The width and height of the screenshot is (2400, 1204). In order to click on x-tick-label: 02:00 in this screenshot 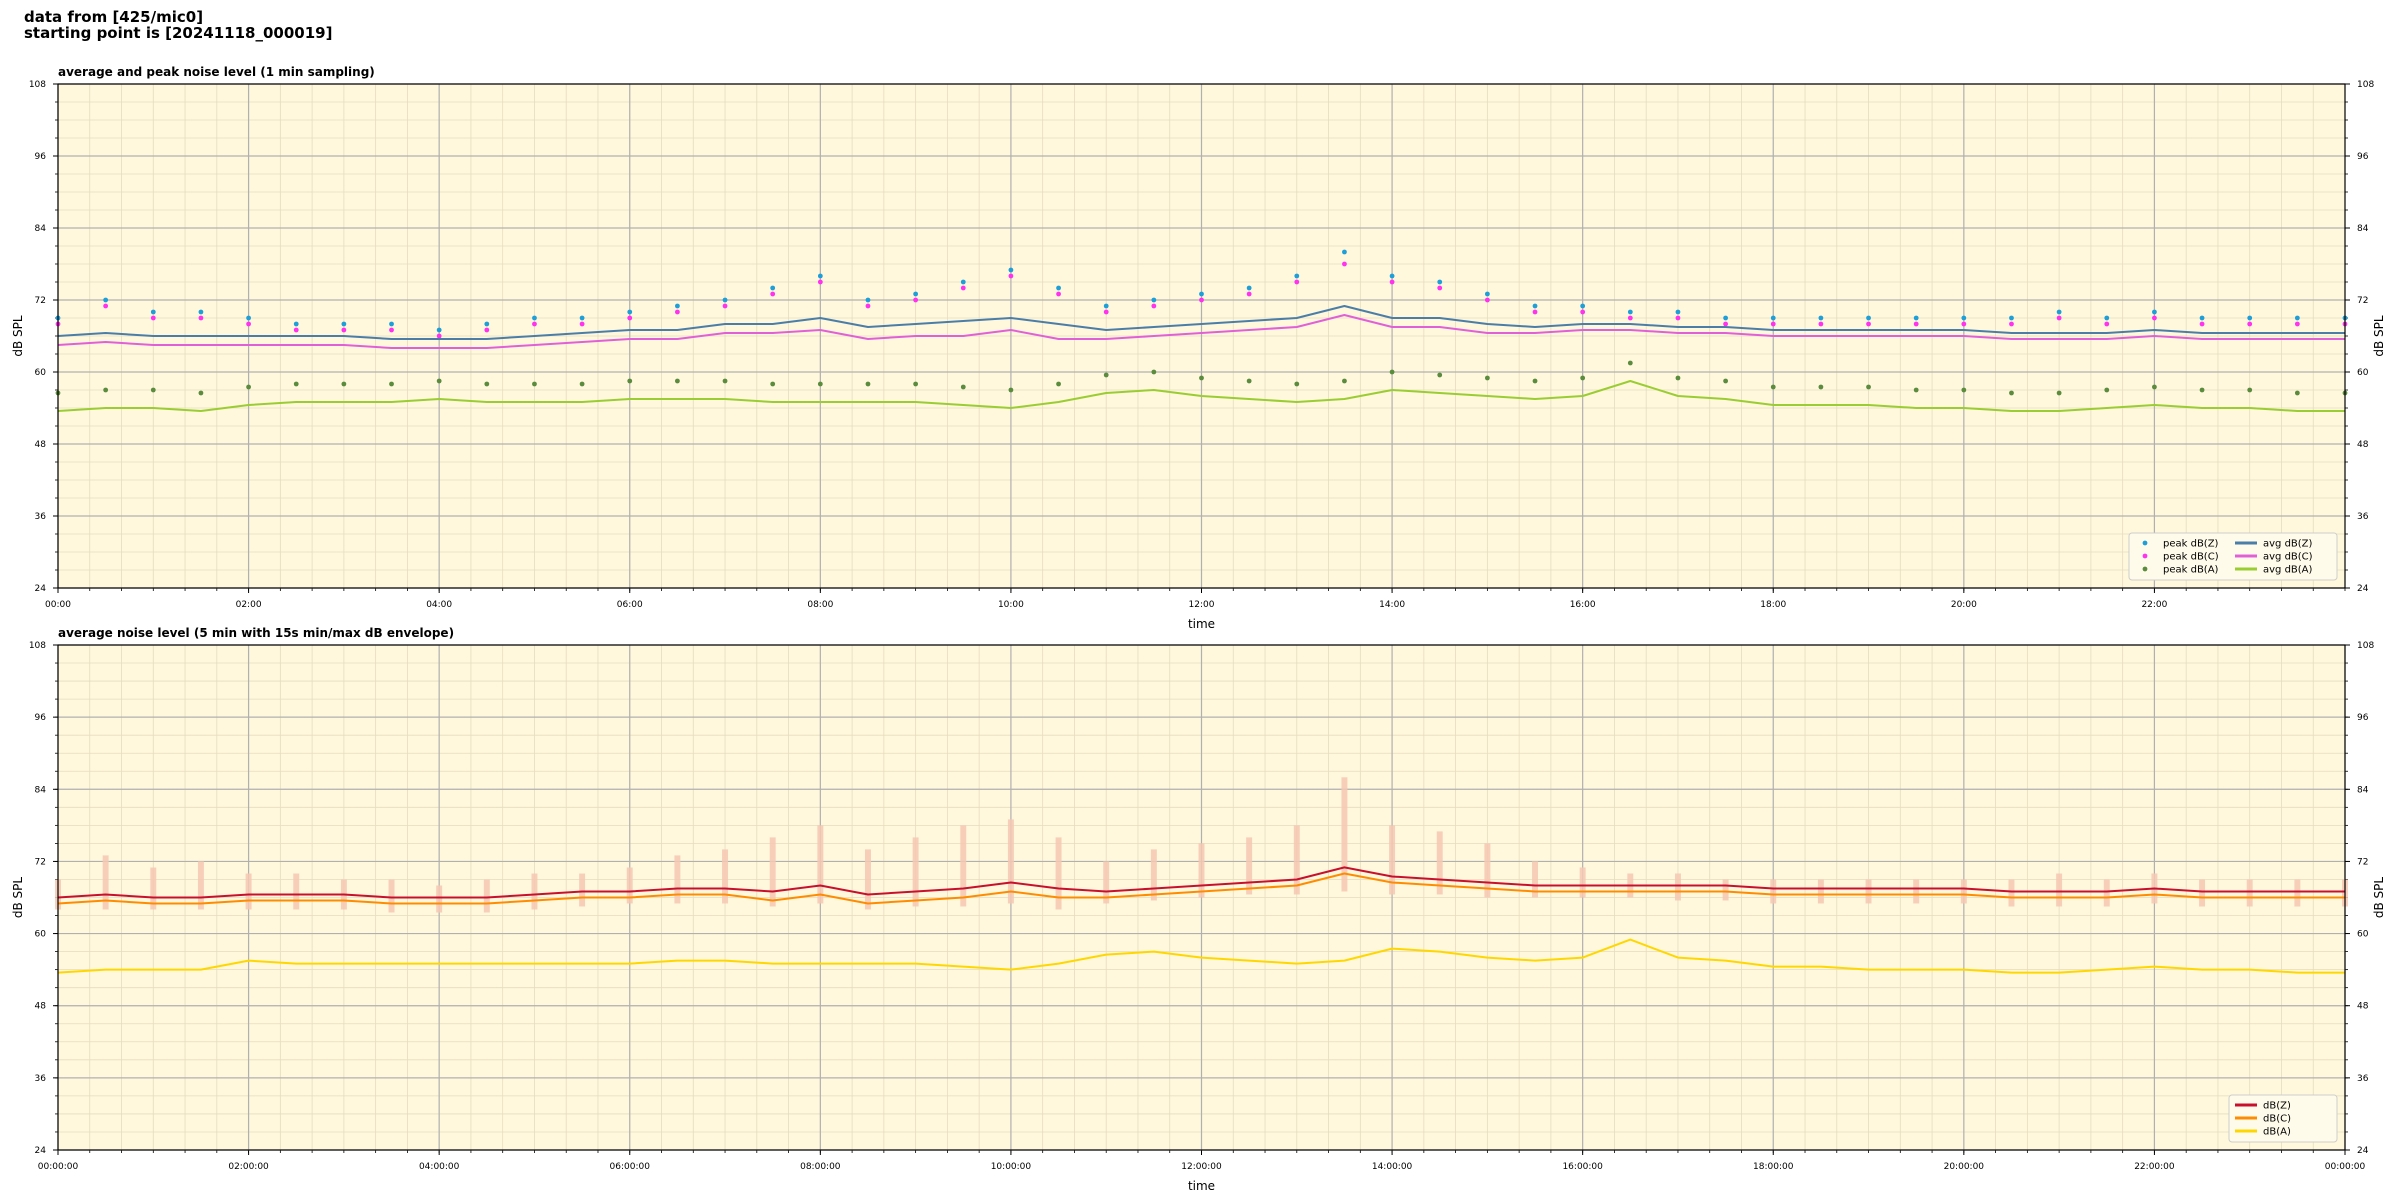, I will do `click(249, 605)`.